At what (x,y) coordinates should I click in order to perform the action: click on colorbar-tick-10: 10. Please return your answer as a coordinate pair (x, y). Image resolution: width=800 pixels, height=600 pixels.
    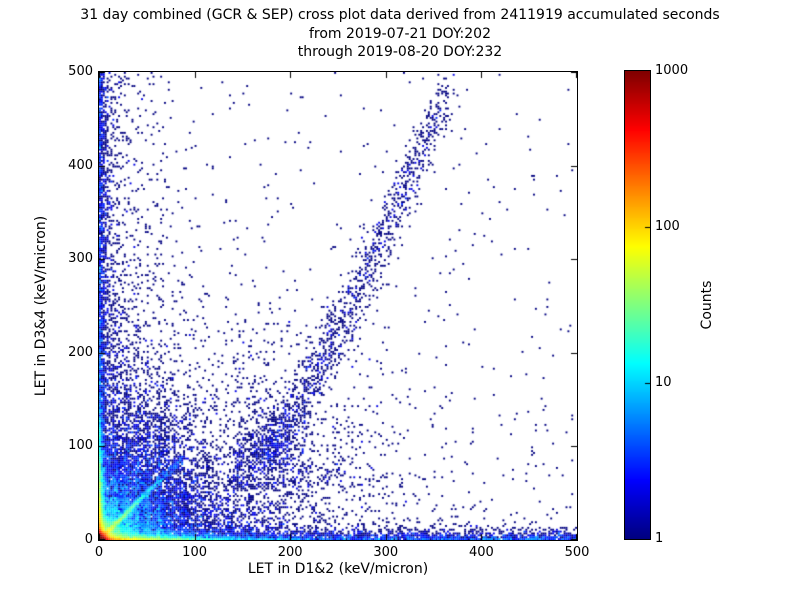
    Looking at the image, I should click on (663, 382).